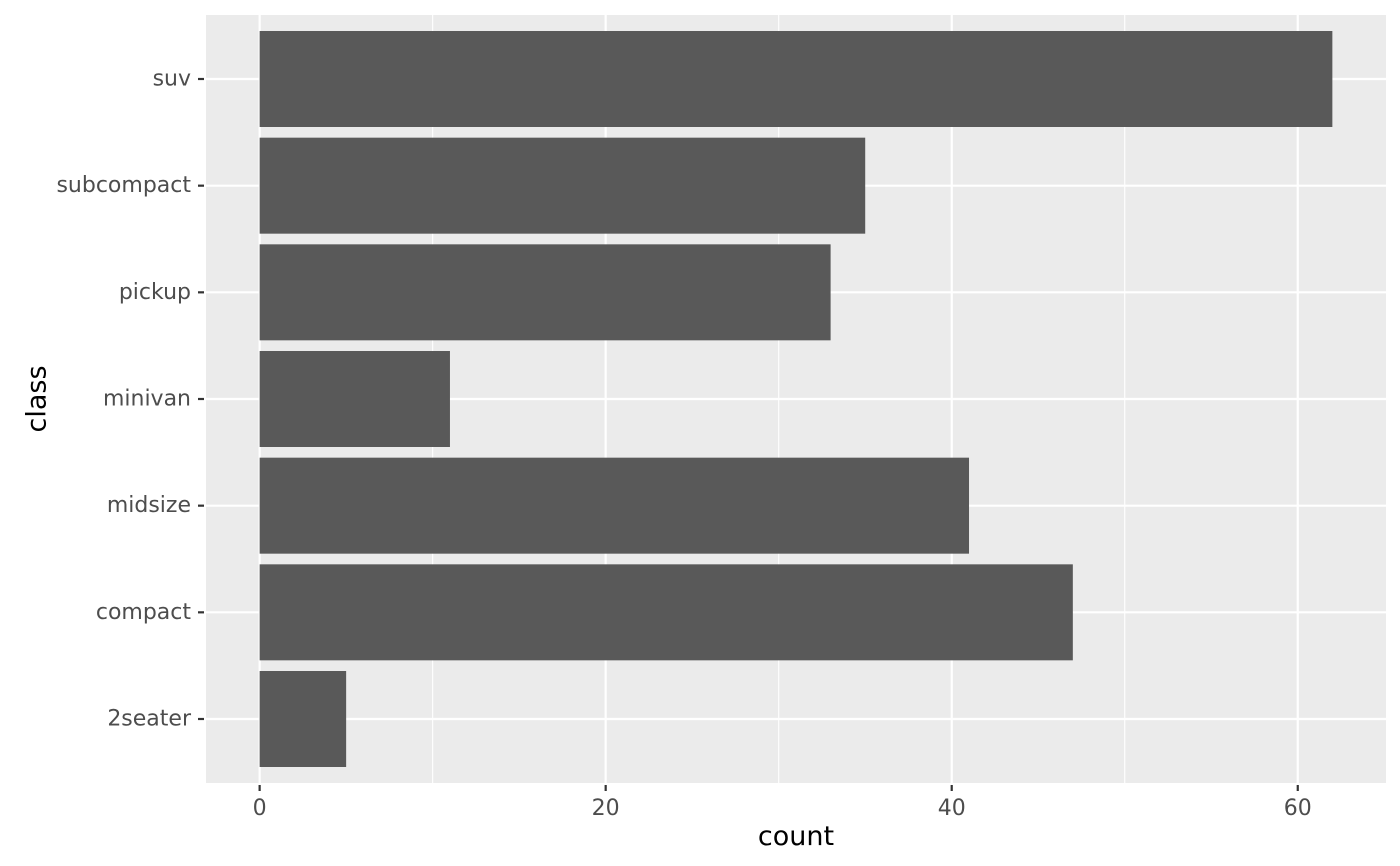 The height and width of the screenshot is (866, 1400). Describe the element at coordinates (782, 803) in the screenshot. I see `x-axis: 0 20 40 60` at that location.